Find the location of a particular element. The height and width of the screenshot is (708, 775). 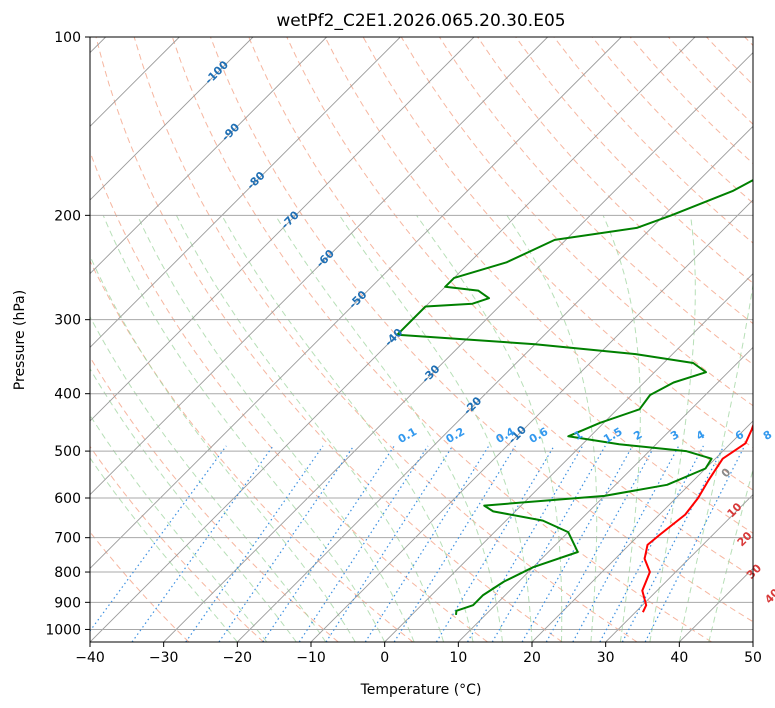

mixing-ratio-label: 3 is located at coordinates (674, 435).